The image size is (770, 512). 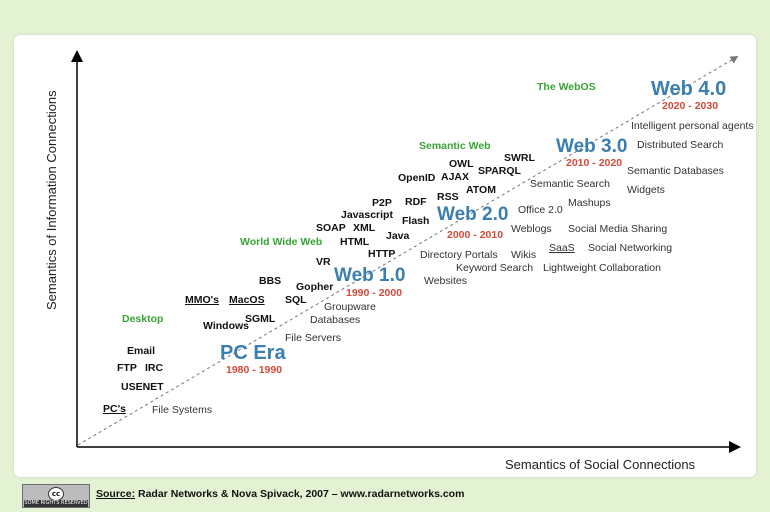 I want to click on application-label: File Servers, so click(x=313, y=338).